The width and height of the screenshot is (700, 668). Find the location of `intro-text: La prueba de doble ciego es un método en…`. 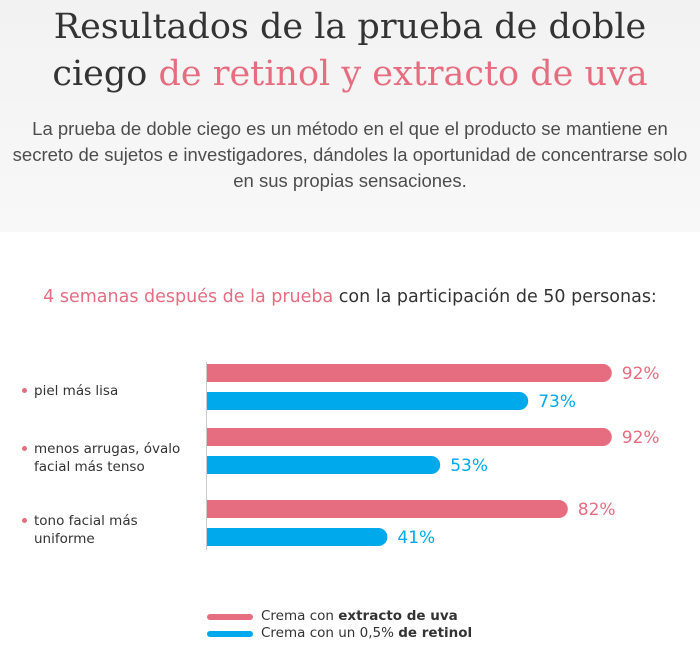

intro-text: La prueba de doble ciego es un método en… is located at coordinates (350, 154).